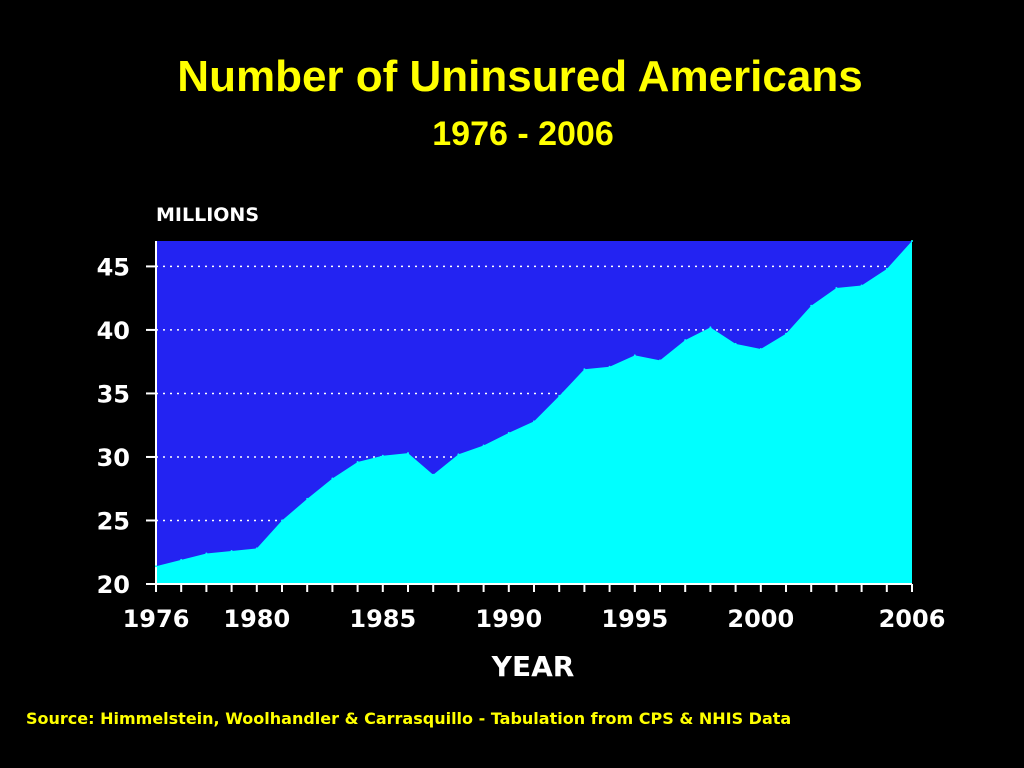  What do you see at coordinates (533, 666) in the screenshot?
I see `x-axis-label: YEAR` at bounding box center [533, 666].